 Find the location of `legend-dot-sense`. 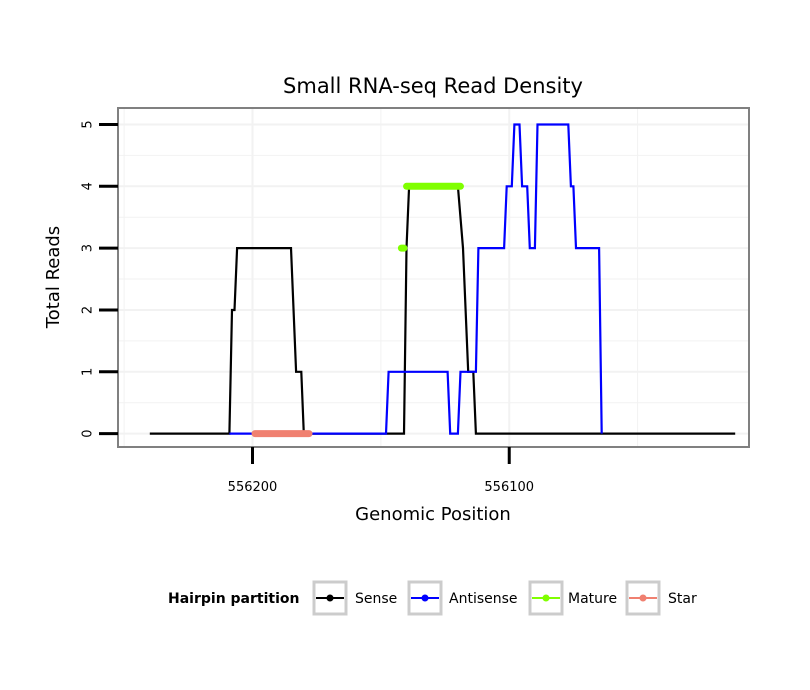

legend-dot-sense is located at coordinates (330, 598).